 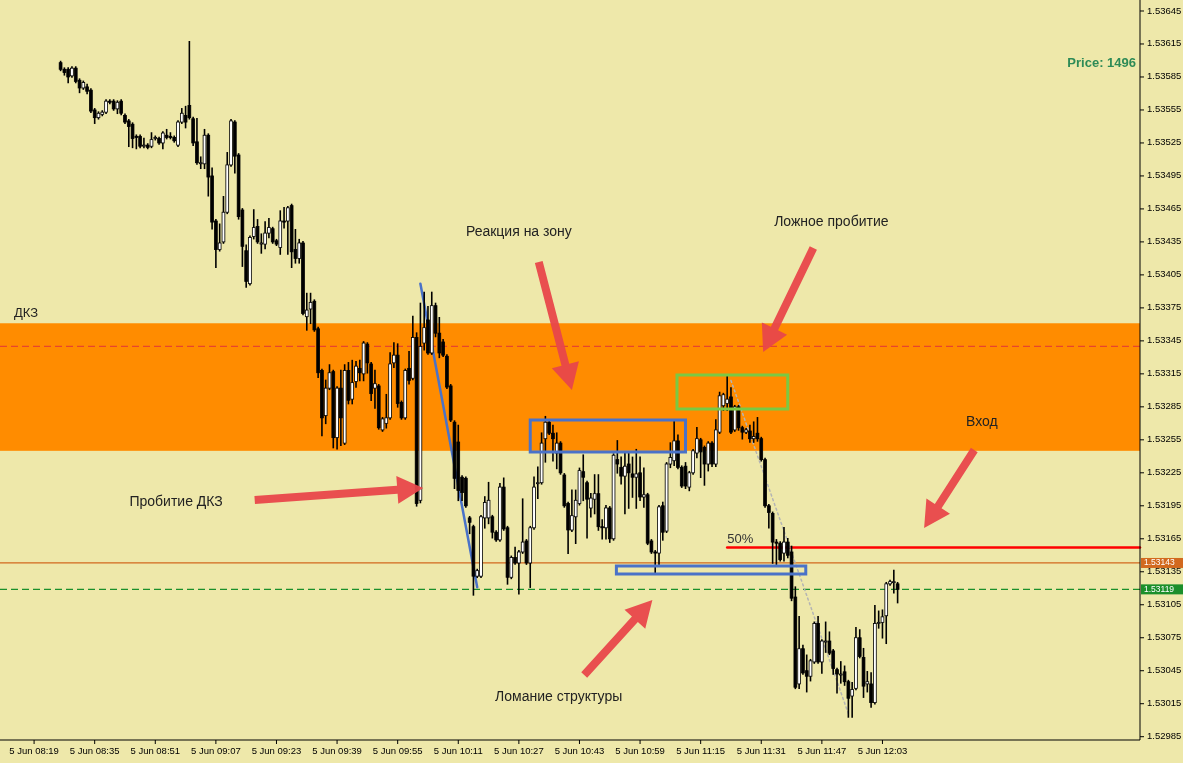 I want to click on x-tick-label: 5 Jun 10:11, so click(x=458, y=750).